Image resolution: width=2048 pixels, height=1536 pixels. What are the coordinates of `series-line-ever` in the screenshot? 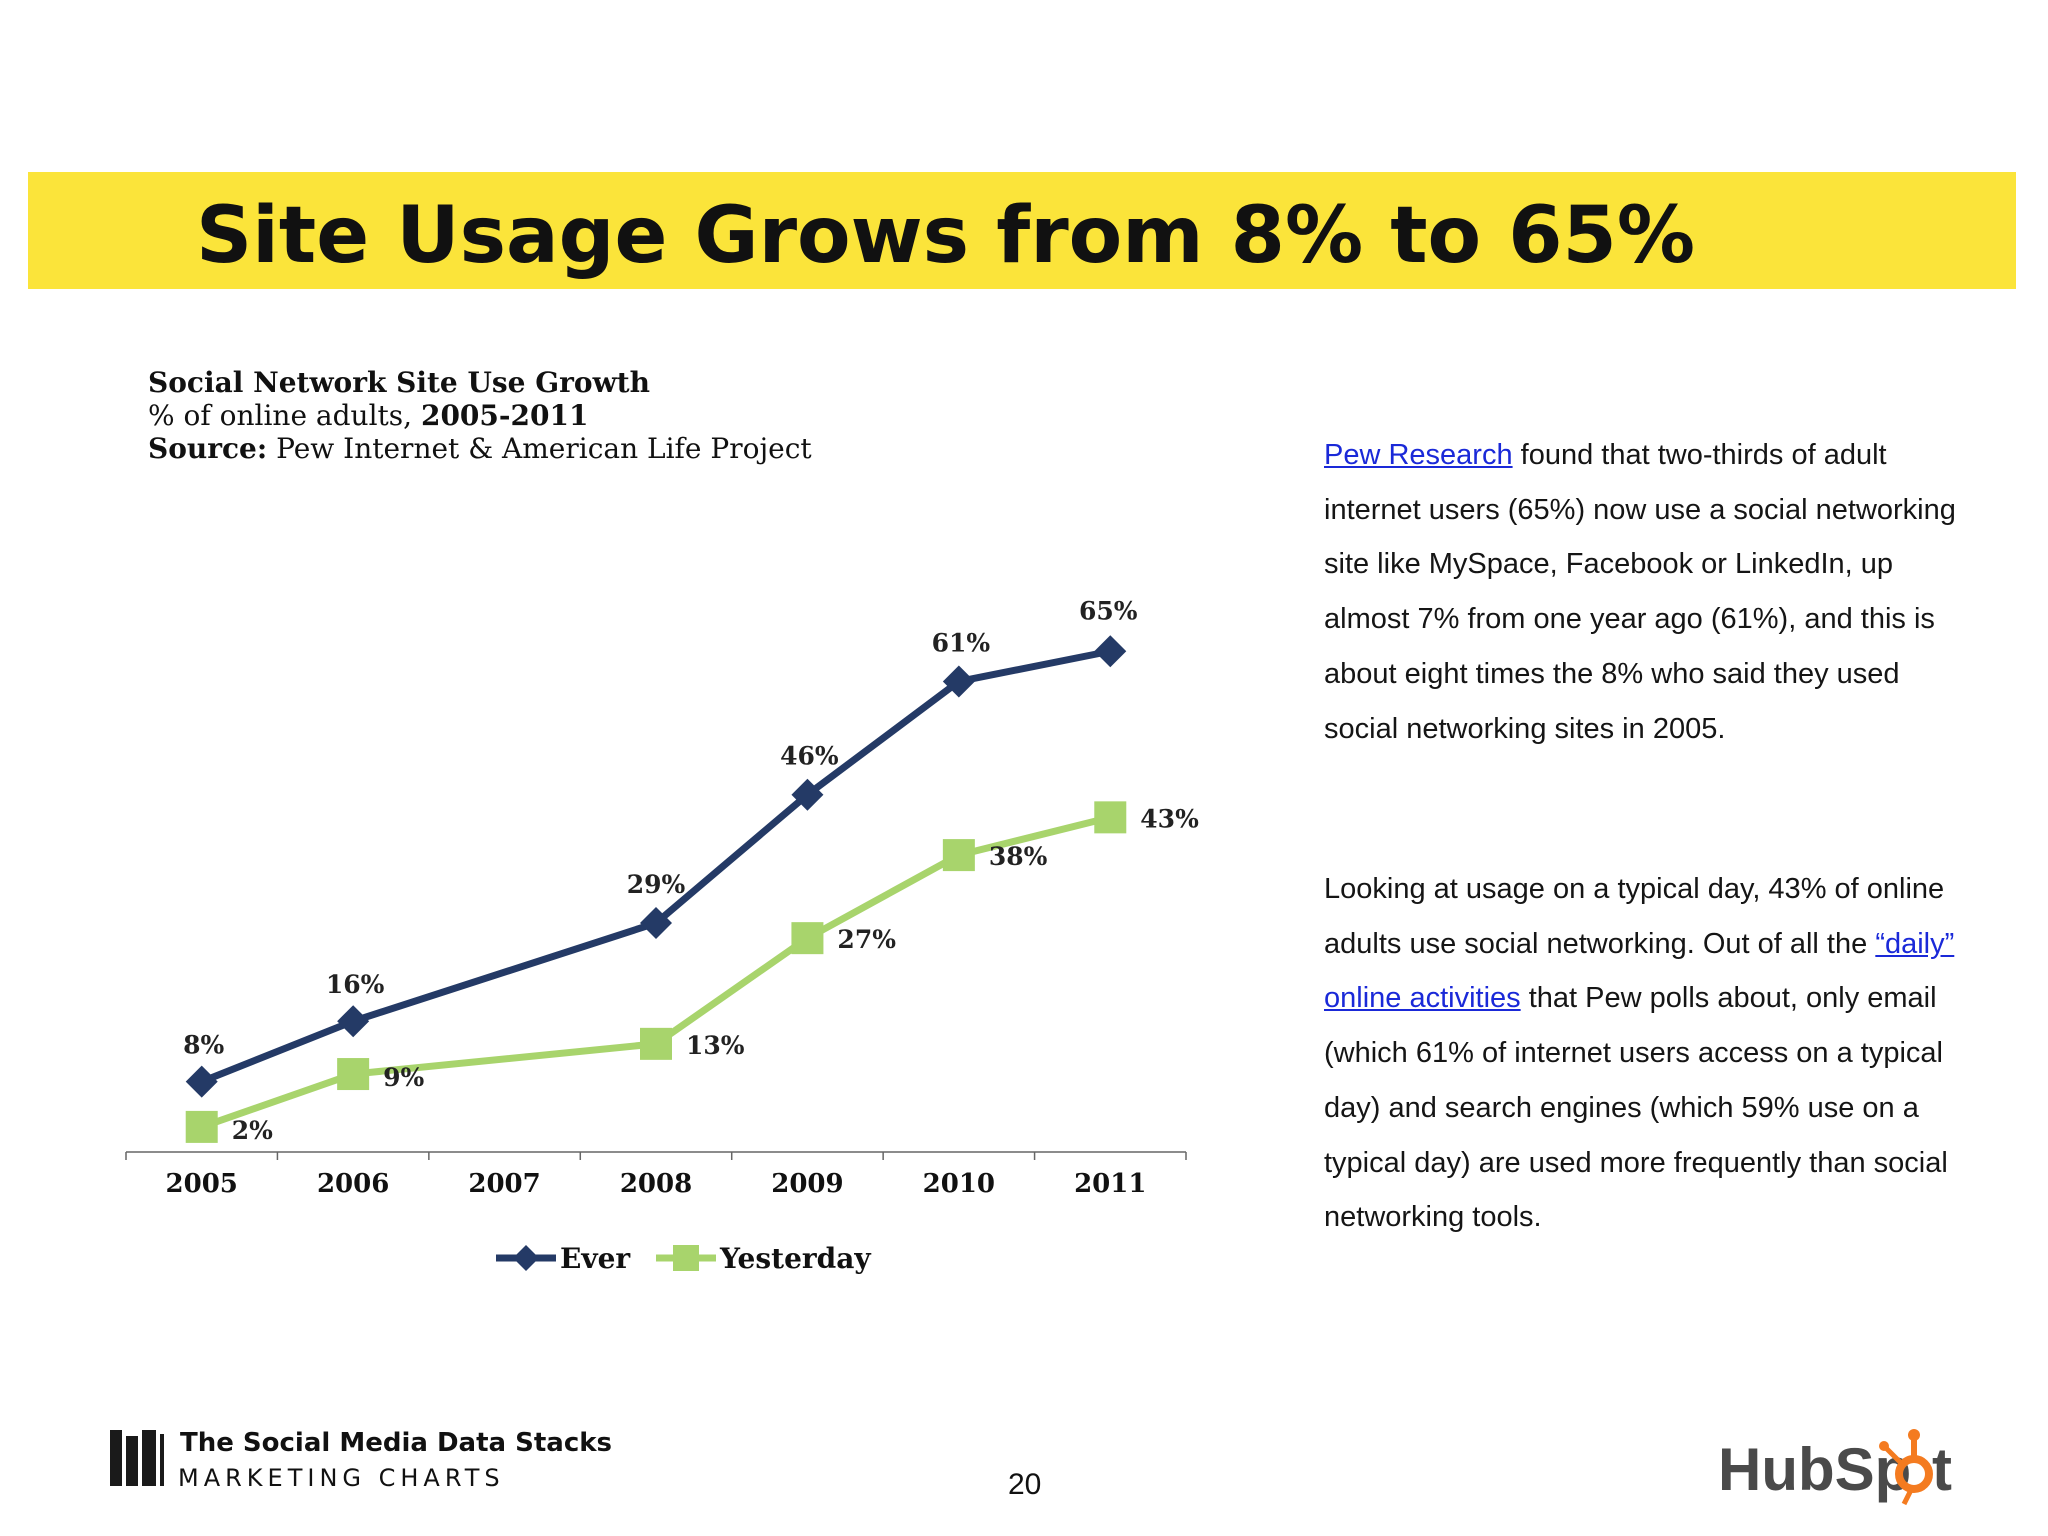 It's located at (655, 866).